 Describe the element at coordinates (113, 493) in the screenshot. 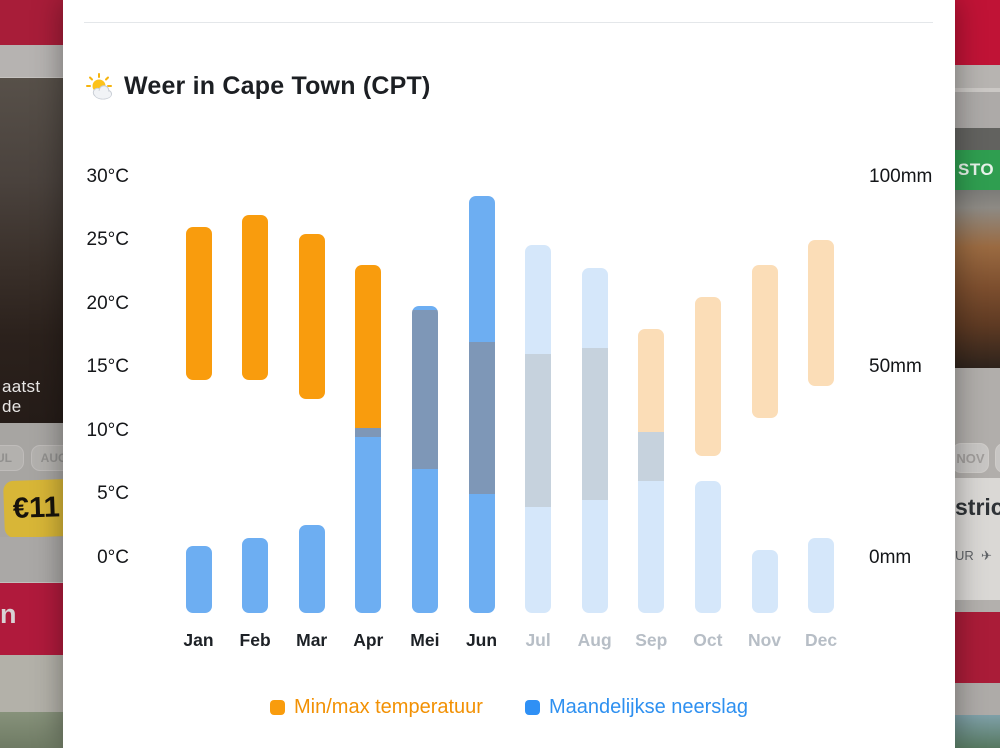

I see `temp-axis-tick: 5°C` at that location.